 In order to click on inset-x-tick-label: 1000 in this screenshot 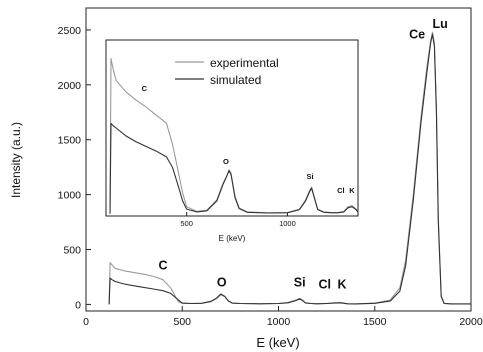, I will do `click(287, 223)`.